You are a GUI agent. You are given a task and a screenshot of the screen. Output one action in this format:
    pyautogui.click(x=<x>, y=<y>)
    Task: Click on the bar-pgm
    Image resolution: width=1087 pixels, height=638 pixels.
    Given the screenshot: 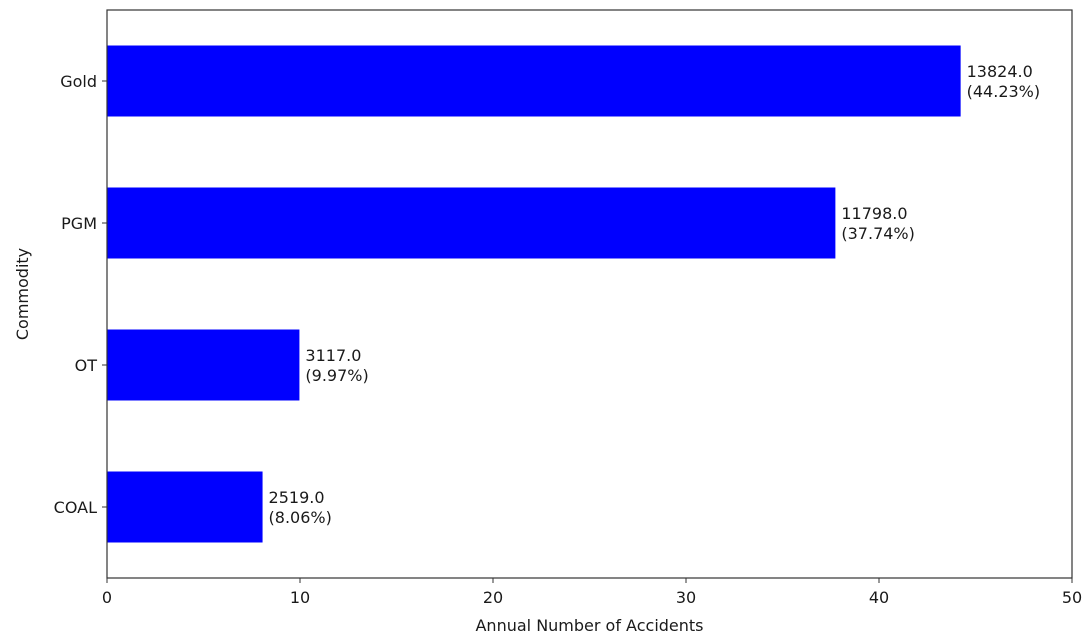 What is the action you would take?
    pyautogui.click(x=471, y=223)
    